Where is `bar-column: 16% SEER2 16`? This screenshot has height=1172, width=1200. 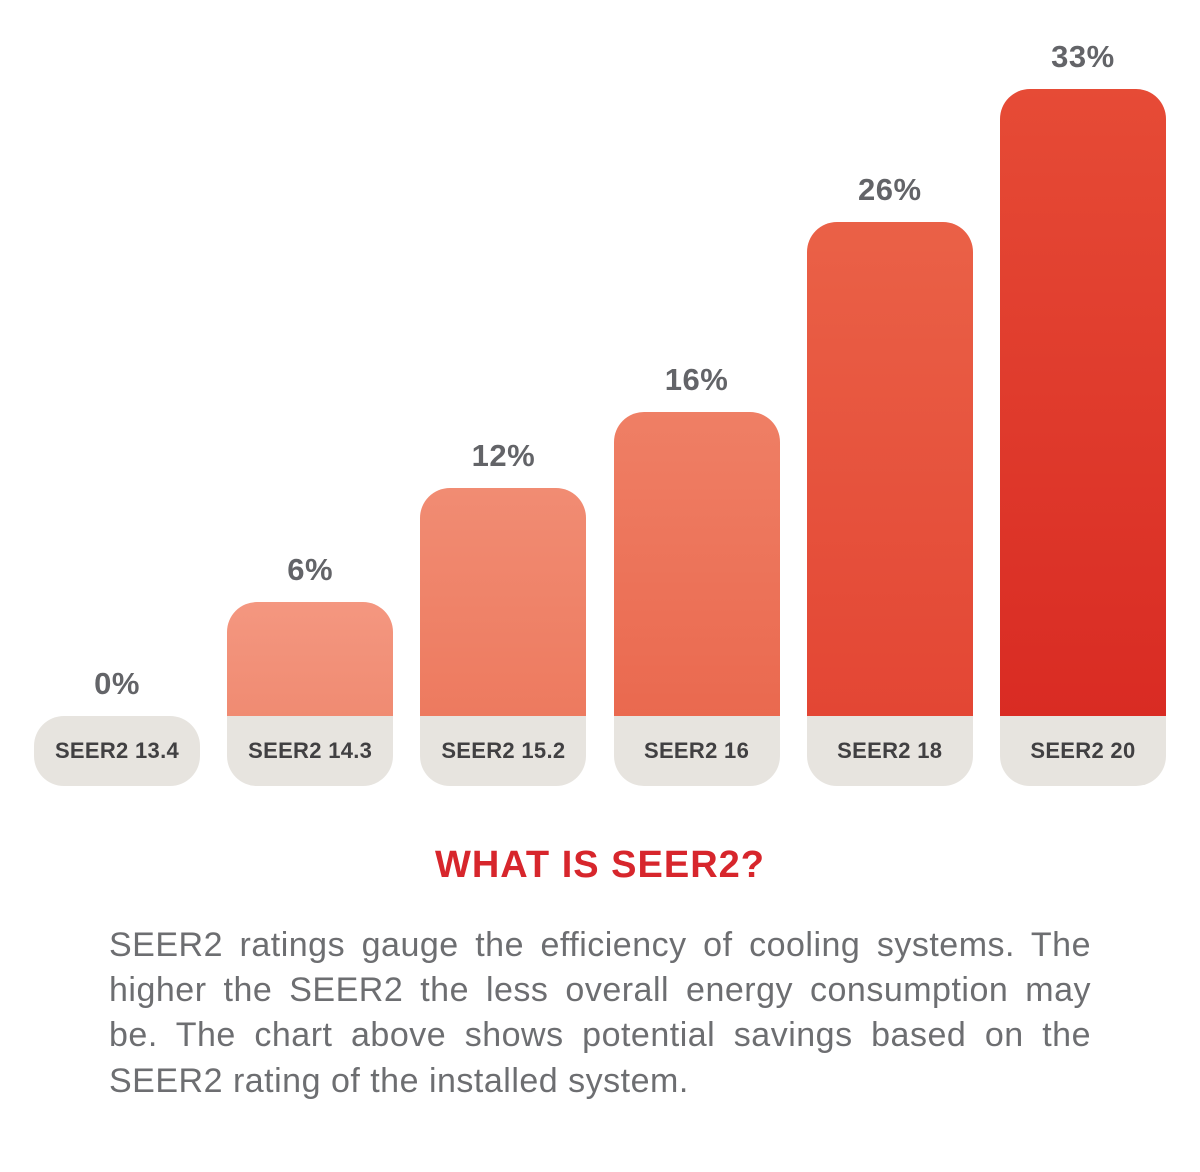 bar-column: 16% SEER2 16 is located at coordinates (696, 574).